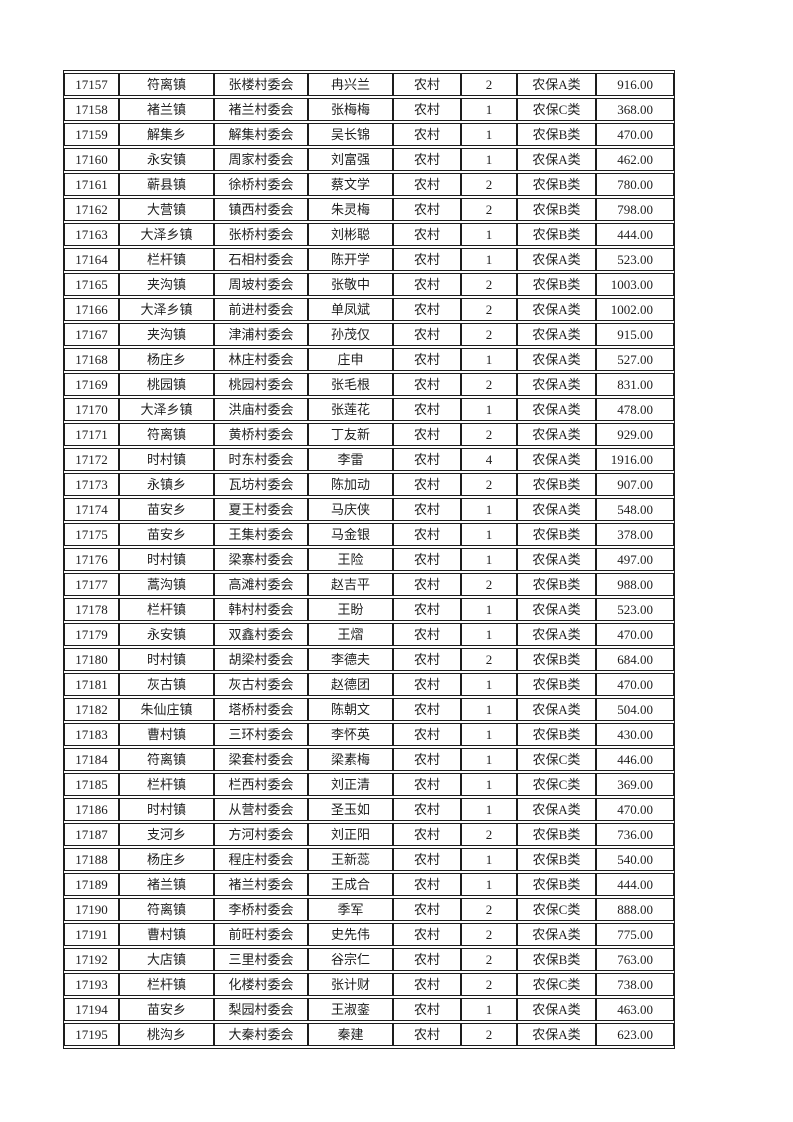 This screenshot has width=793, height=1122. What do you see at coordinates (166, 684) in the screenshot?
I see `cell-town: 灰古镇` at bounding box center [166, 684].